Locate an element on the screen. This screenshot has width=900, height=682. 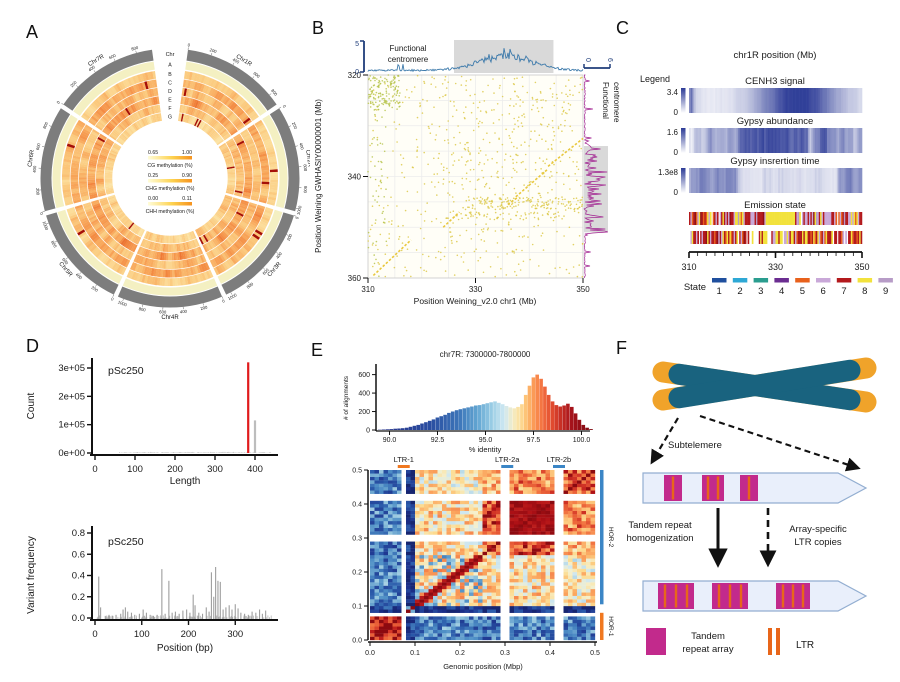
svg-text: 6 is located at coordinates (823, 291).